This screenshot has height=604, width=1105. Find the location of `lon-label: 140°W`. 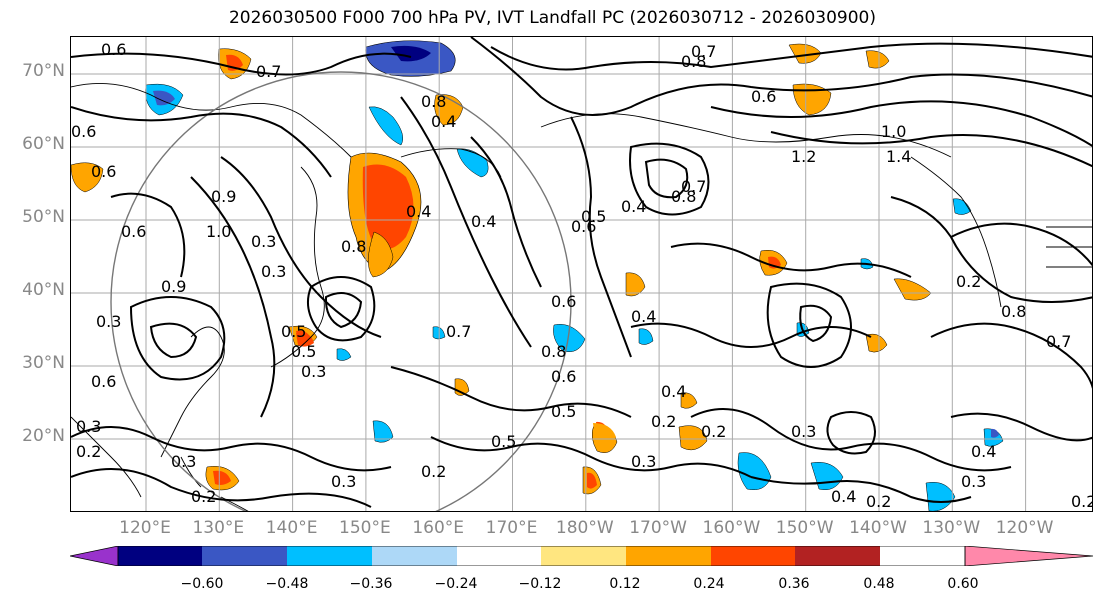

lon-label: 140°W is located at coordinates (878, 528).